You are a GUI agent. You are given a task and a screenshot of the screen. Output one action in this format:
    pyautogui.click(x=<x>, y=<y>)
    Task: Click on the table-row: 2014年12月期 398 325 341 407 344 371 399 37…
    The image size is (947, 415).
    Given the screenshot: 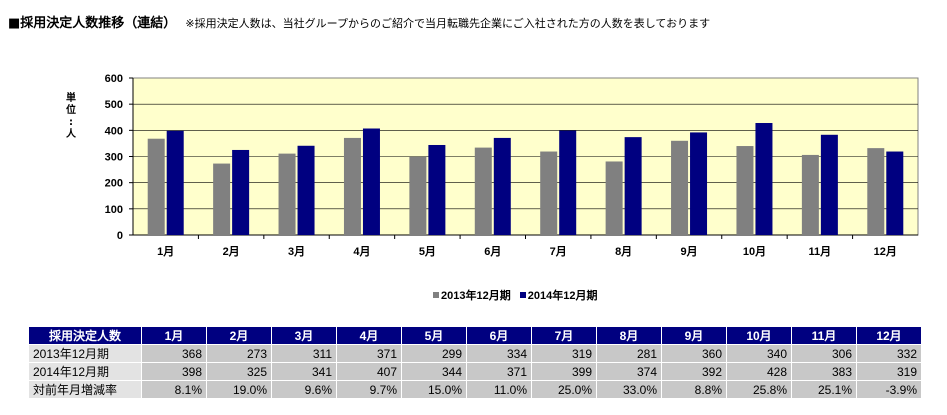 What is the action you would take?
    pyautogui.click(x=475, y=371)
    